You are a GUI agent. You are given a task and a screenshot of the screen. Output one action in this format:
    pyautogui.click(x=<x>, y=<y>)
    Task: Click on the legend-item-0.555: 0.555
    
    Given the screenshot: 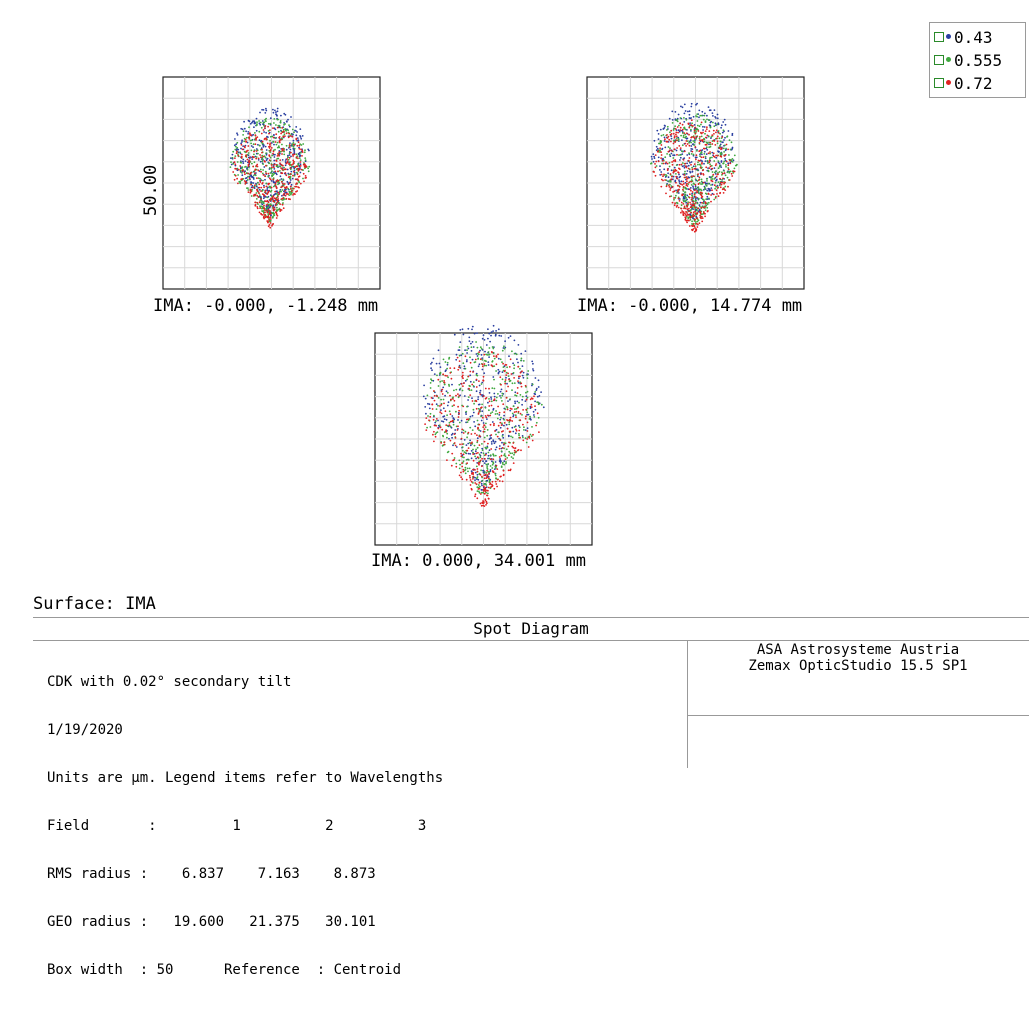 What is the action you would take?
    pyautogui.click(x=977, y=60)
    